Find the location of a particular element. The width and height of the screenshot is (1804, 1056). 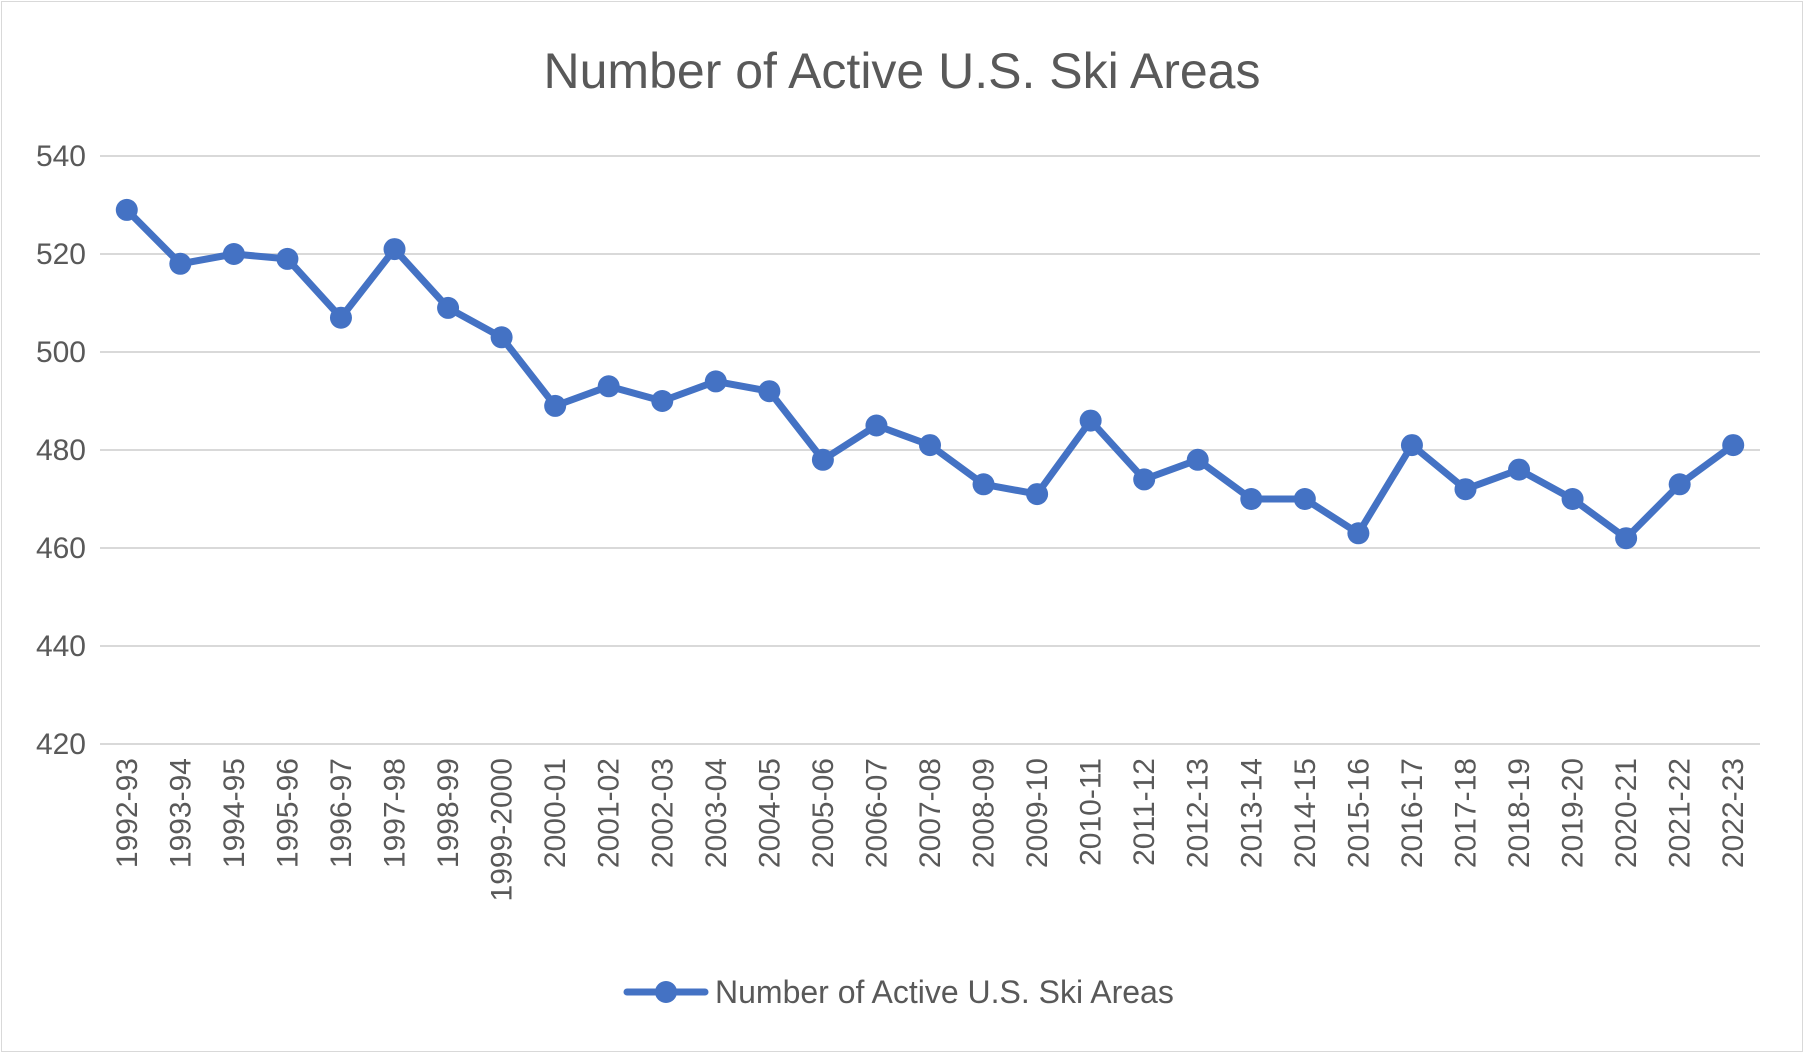

x-tick-label: 2014-15 is located at coordinates (1305, 813).